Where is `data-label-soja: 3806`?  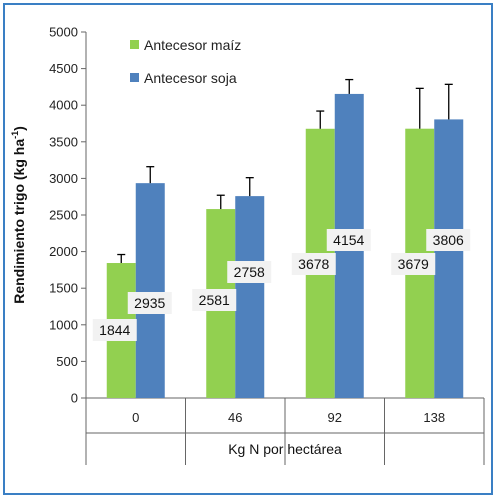 data-label-soja: 3806 is located at coordinates (448, 240).